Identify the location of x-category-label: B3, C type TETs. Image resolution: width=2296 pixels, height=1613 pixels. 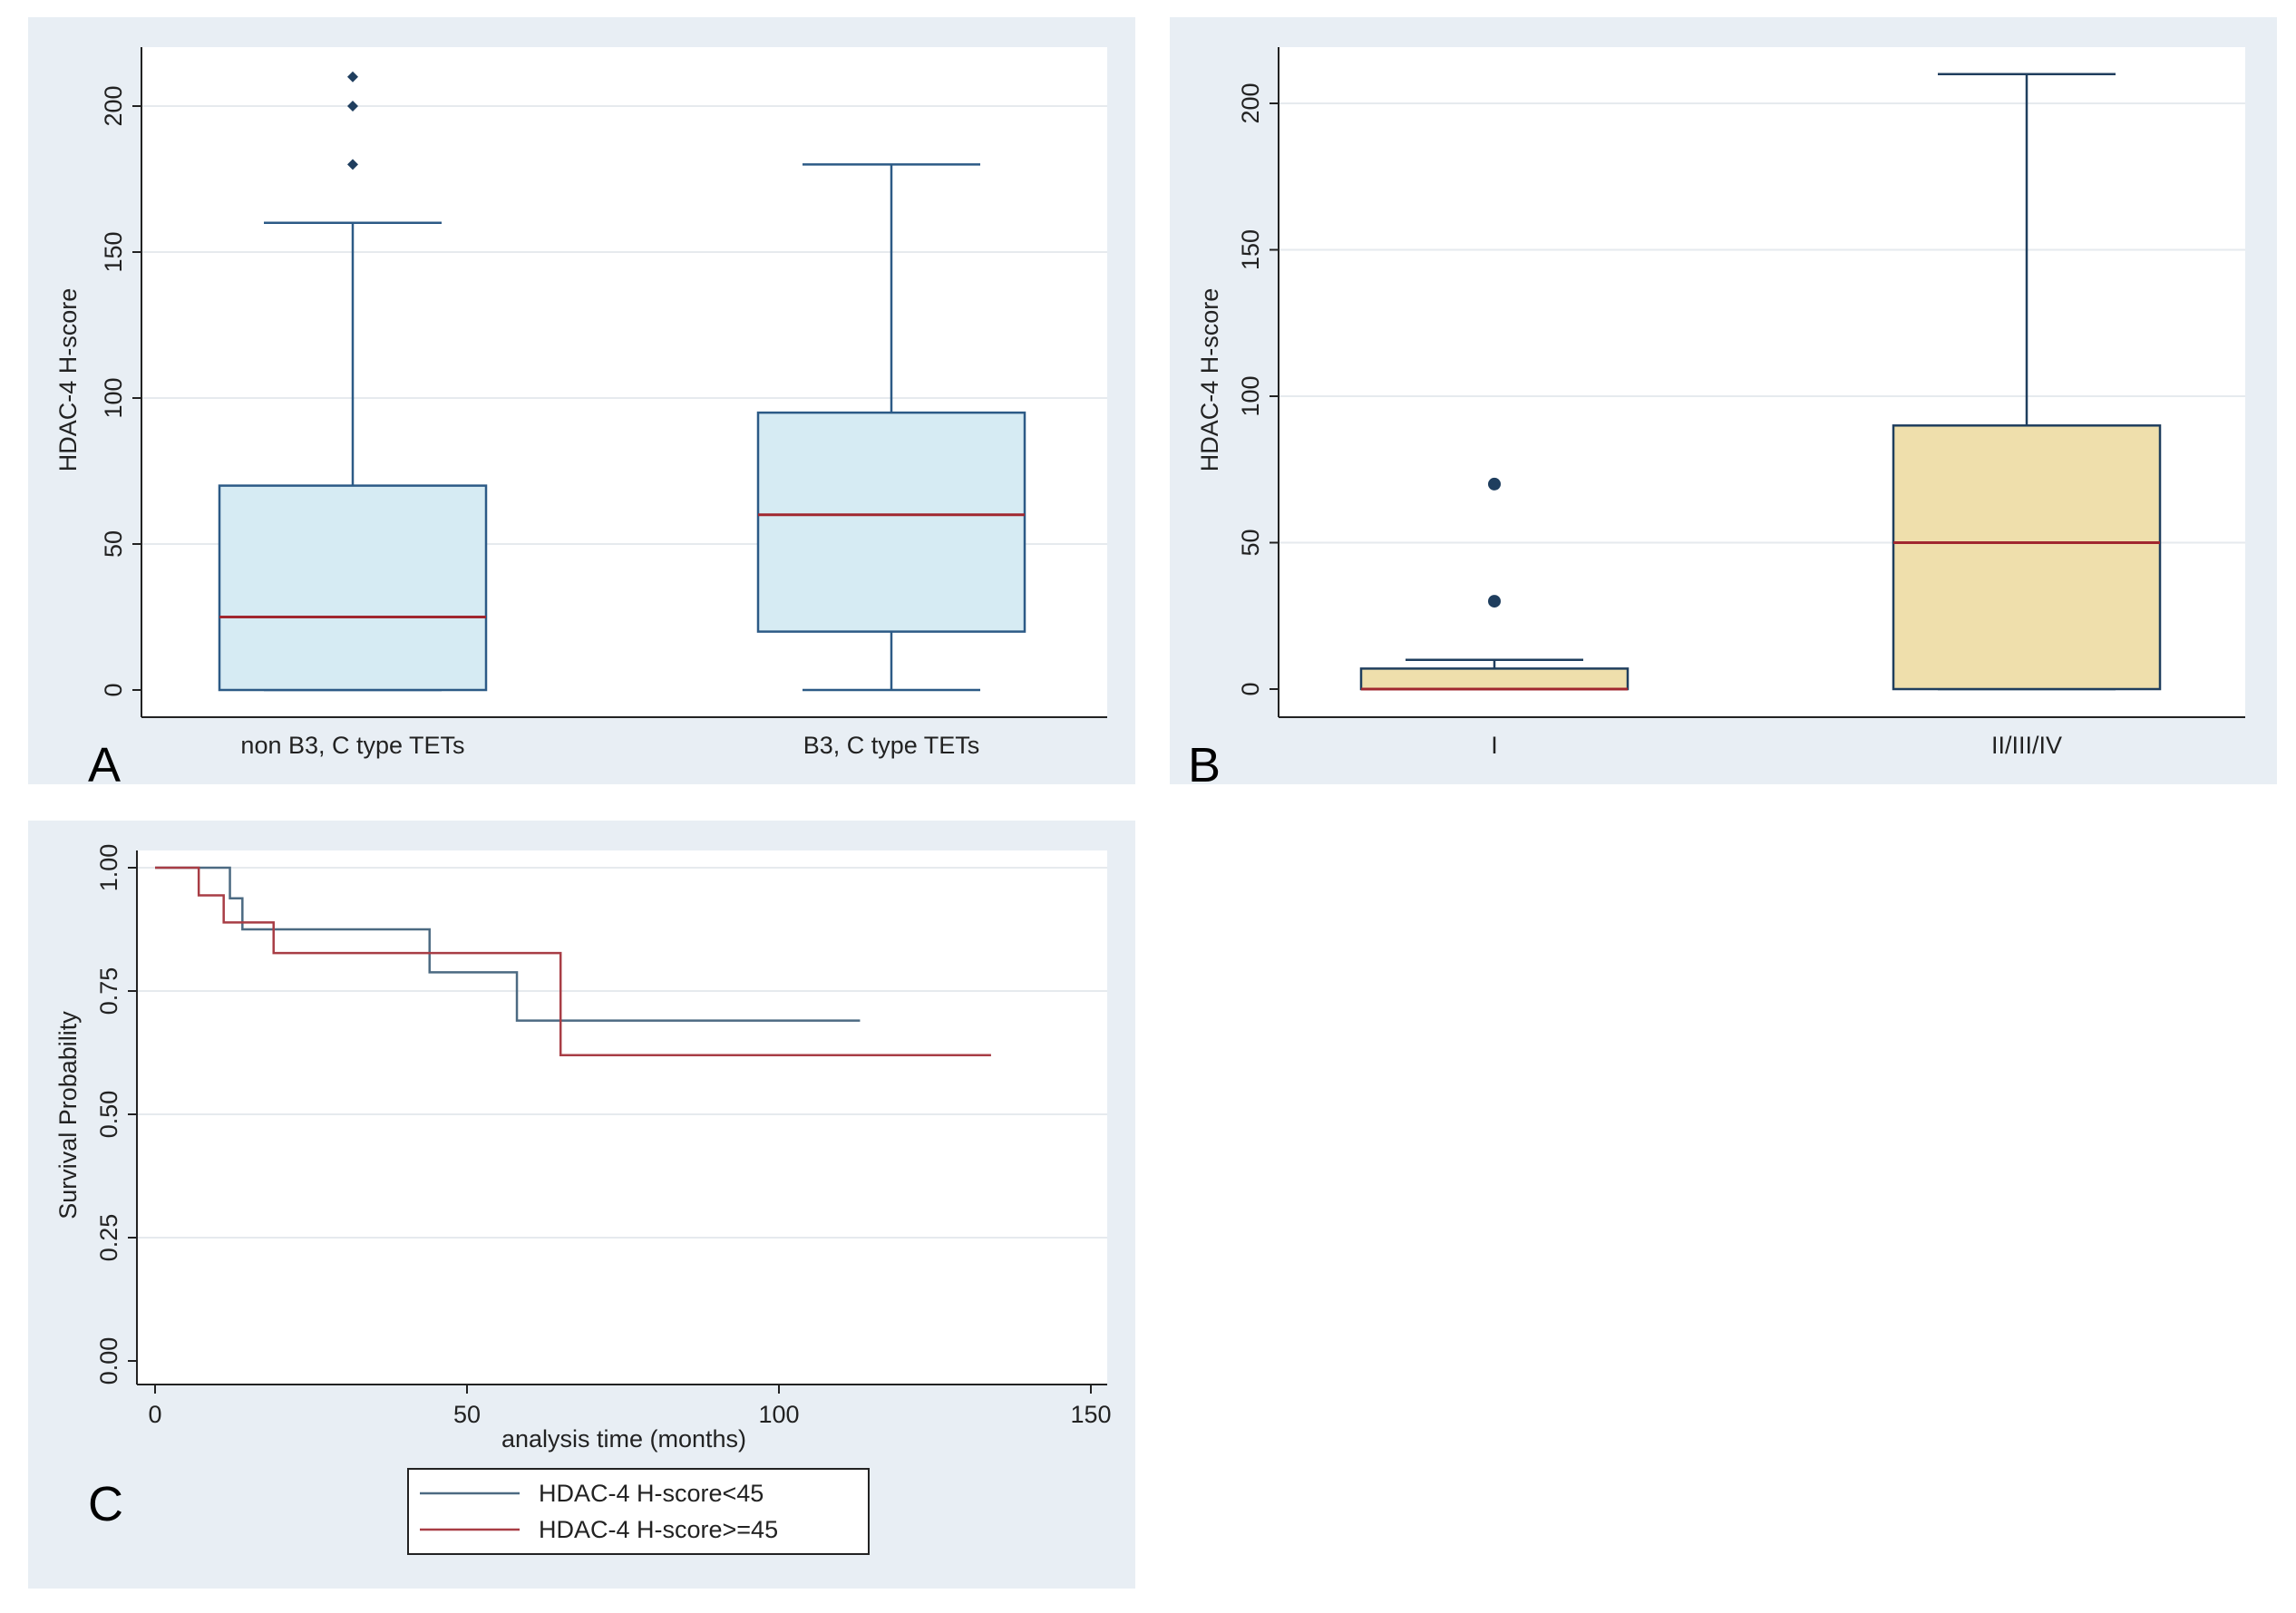
(891, 745).